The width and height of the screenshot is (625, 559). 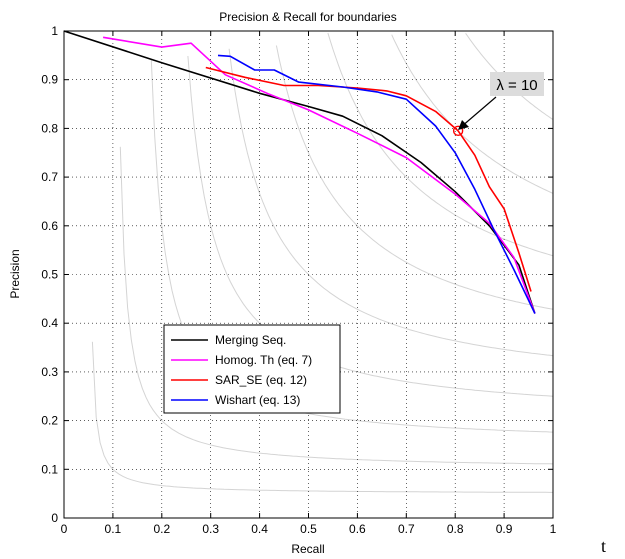 What do you see at coordinates (54, 31) in the screenshot?
I see `y-tick-label: 1` at bounding box center [54, 31].